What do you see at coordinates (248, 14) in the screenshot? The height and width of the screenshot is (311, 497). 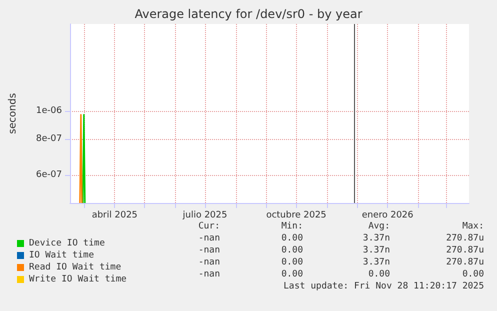 I see `chart-title: Average latency for /dev/sr0 - by year` at bounding box center [248, 14].